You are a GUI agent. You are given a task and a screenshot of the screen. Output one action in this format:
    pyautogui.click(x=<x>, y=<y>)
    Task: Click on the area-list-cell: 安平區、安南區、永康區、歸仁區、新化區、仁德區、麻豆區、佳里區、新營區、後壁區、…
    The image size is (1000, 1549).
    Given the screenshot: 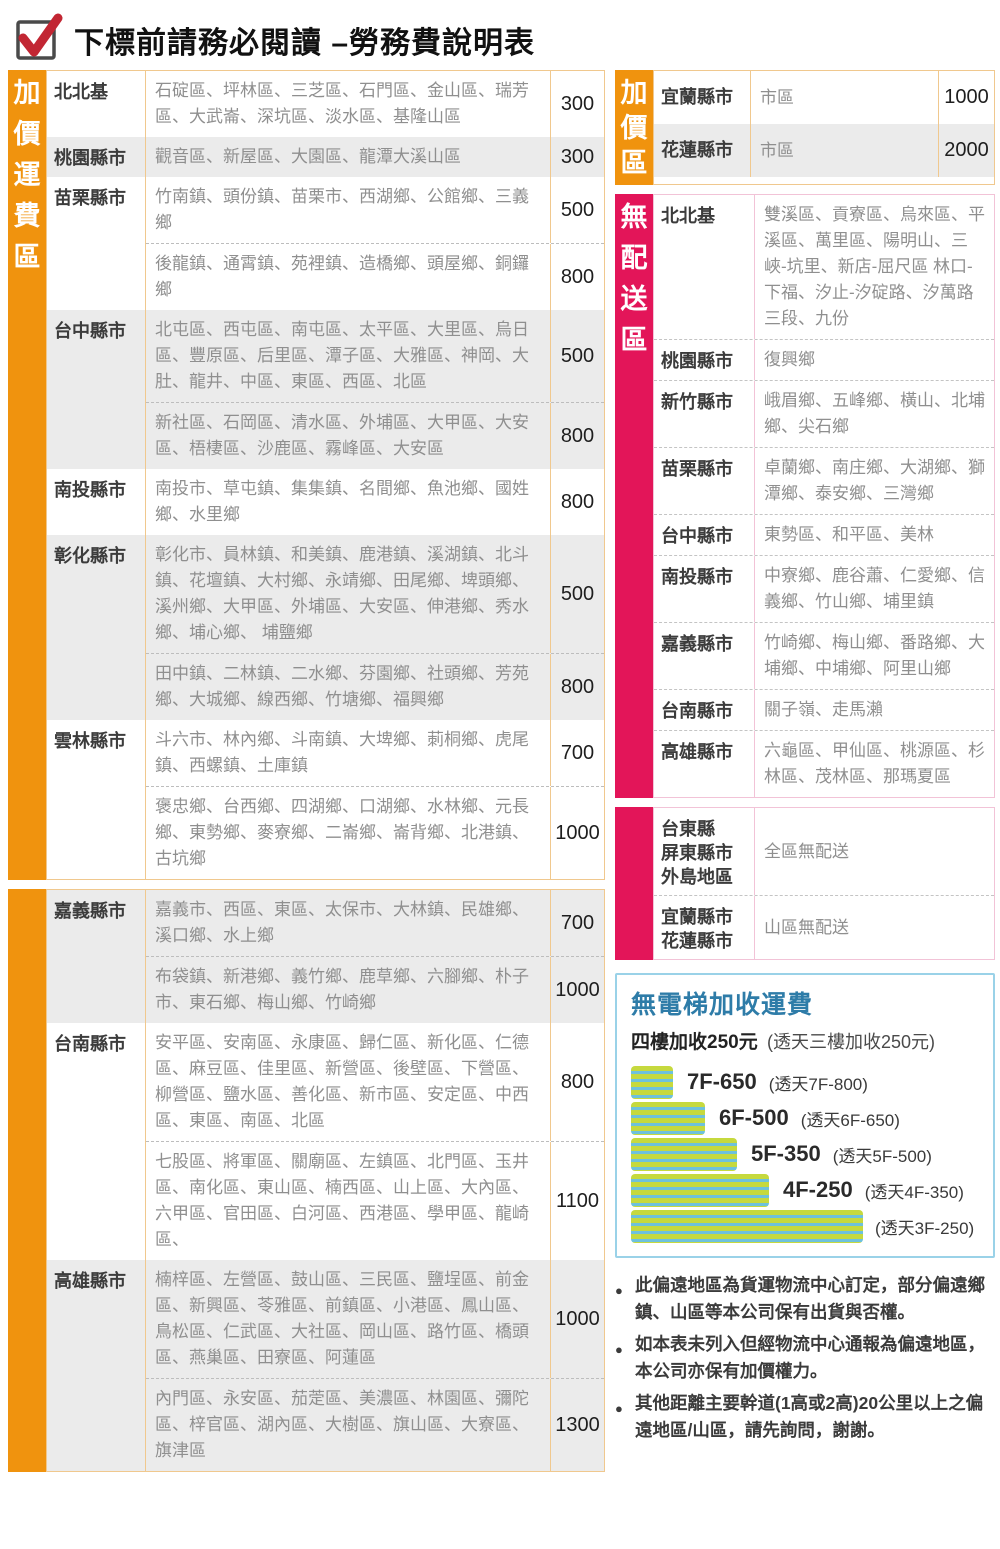 What is the action you would take?
    pyautogui.click(x=342, y=1081)
    